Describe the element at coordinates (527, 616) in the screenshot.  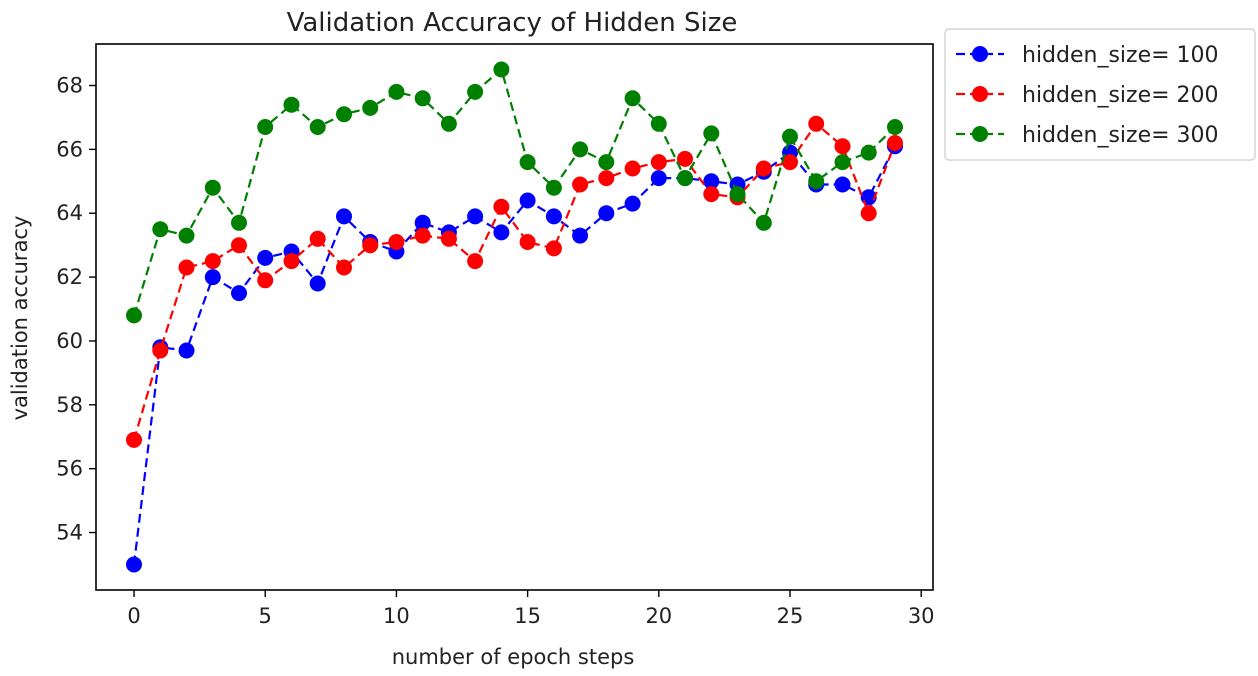
I see `x-tick-label: 15` at that location.